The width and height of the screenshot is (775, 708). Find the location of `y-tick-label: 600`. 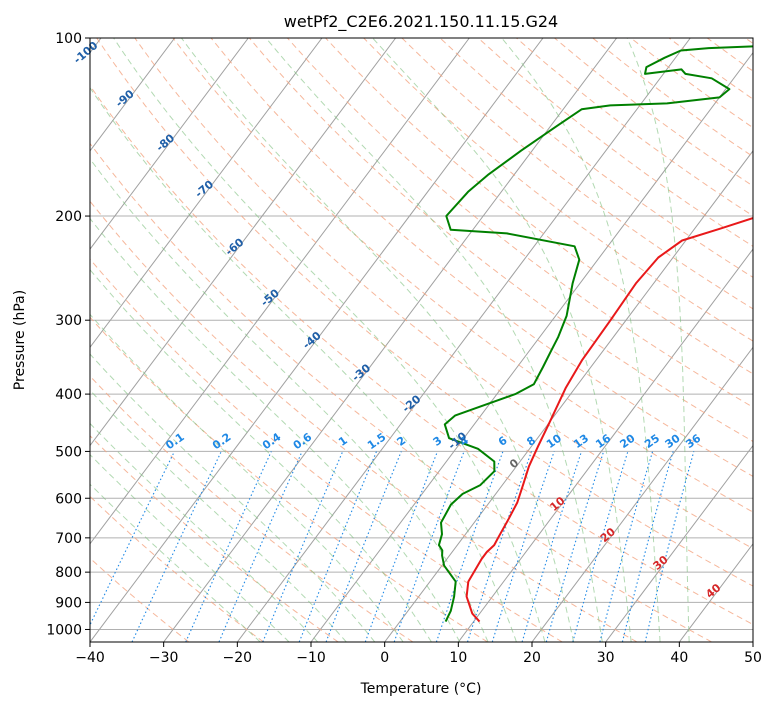

y-tick-label: 600 is located at coordinates (68, 499).